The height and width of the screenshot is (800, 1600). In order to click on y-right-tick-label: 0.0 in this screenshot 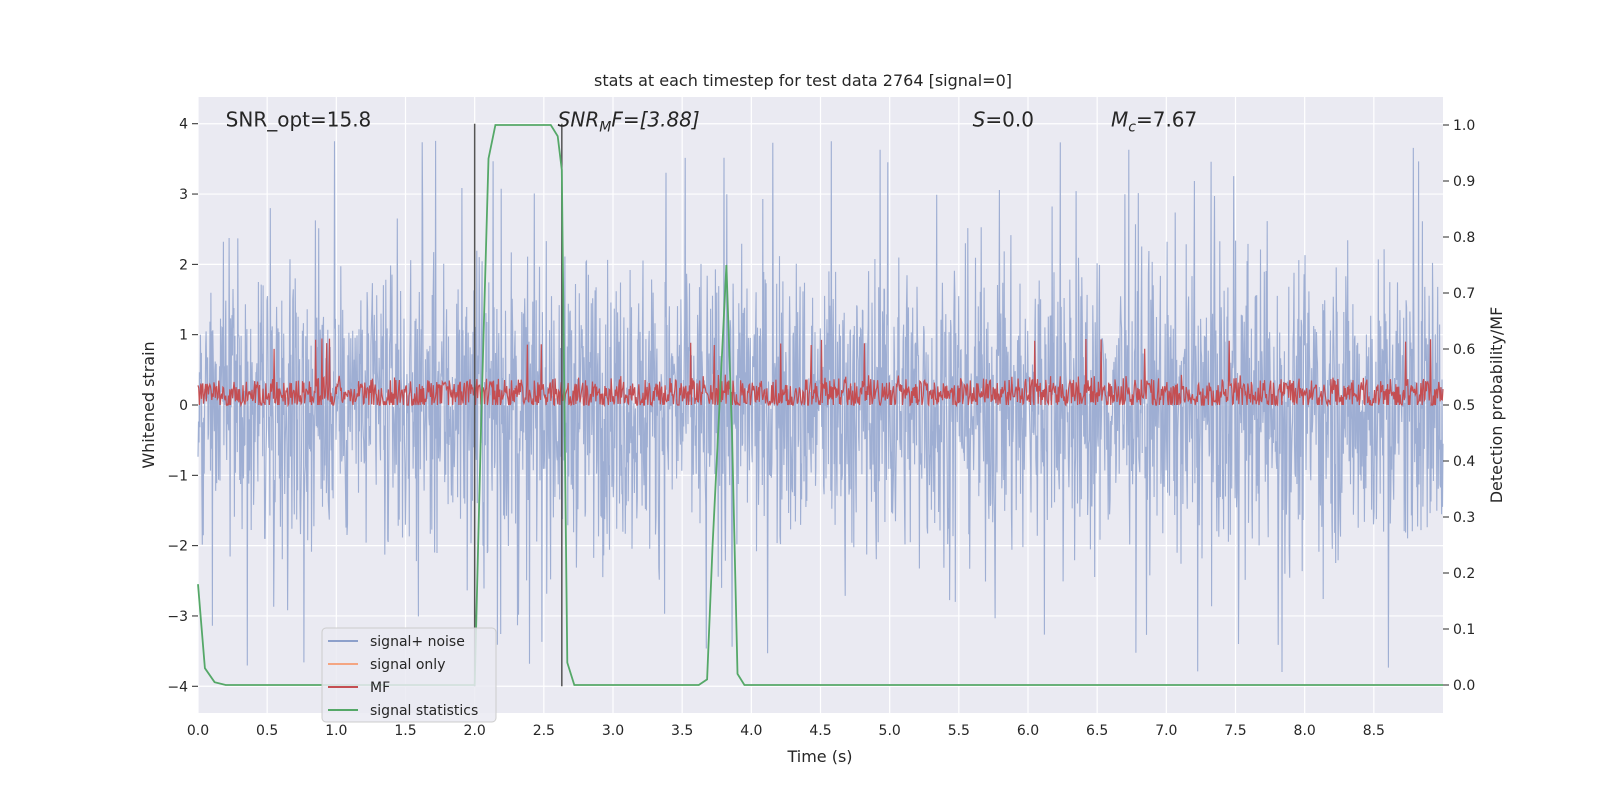, I will do `click(1464, 686)`.